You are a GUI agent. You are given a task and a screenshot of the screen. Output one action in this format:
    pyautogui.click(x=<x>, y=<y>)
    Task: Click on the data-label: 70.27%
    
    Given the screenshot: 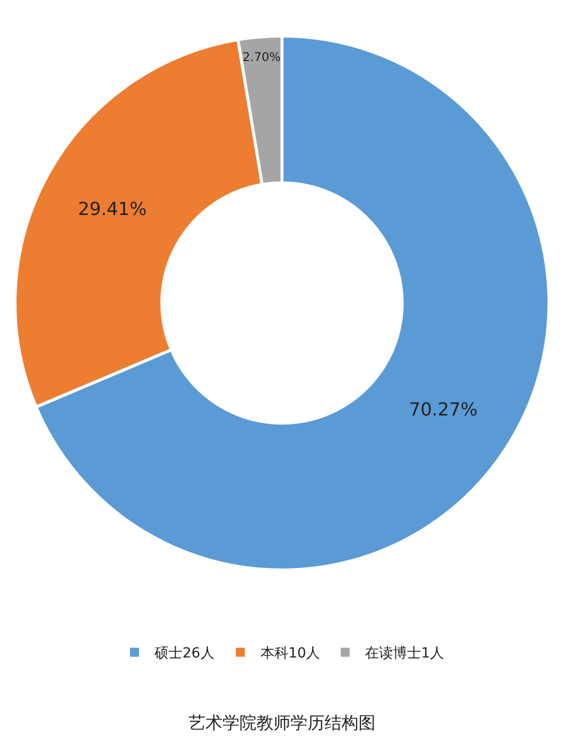 What is the action you would take?
    pyautogui.click(x=443, y=409)
    